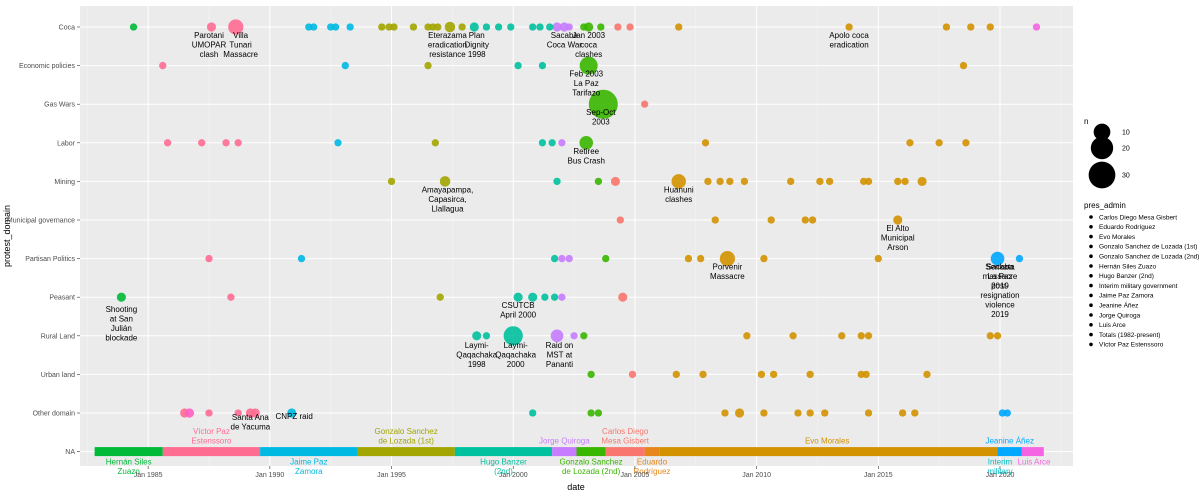 This screenshot has height=495, width=1200. I want to click on admin-label-line: Carlos Diego, so click(625, 431).